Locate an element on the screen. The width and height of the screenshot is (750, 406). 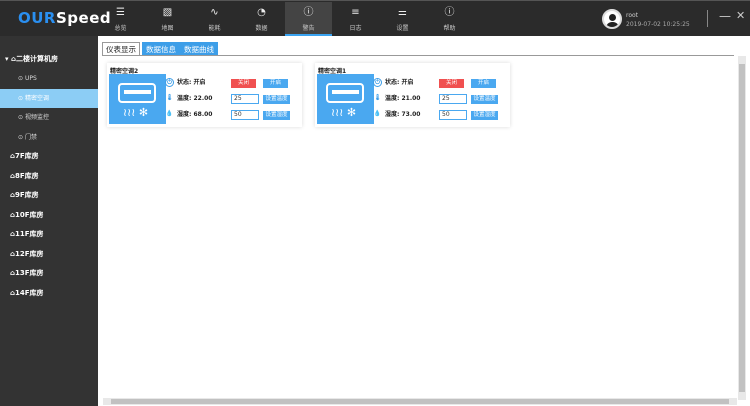
sidebar-item-room: ⌂8F库房 is located at coordinates (24, 175).